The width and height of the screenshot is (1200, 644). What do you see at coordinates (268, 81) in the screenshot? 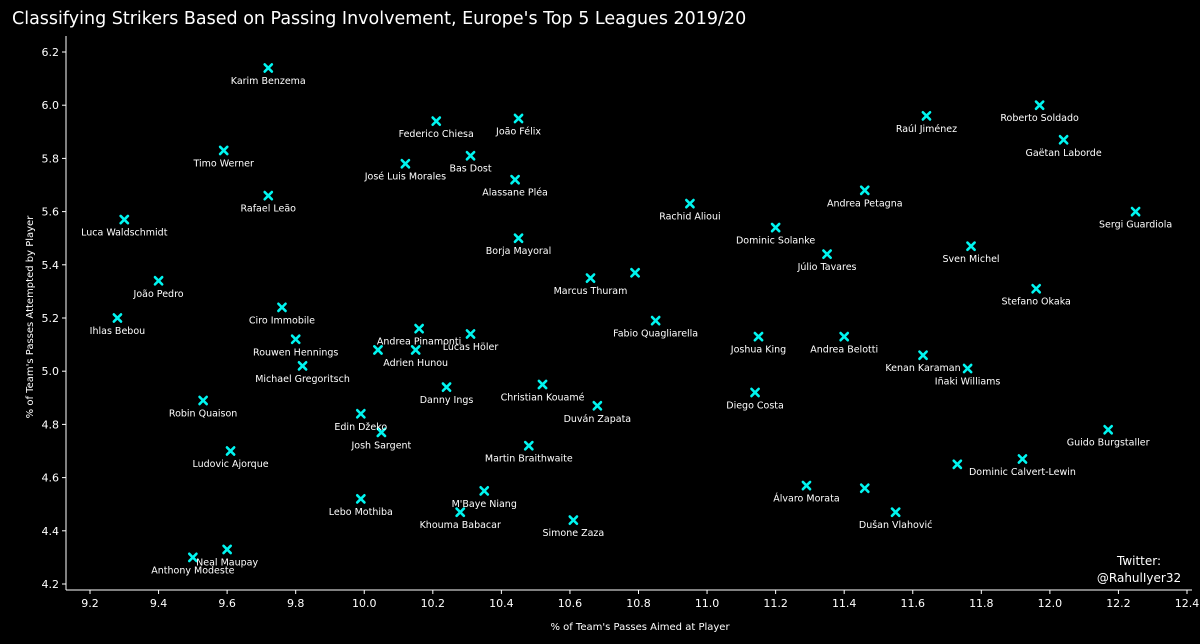
I see `point-label: Karim Benzema` at bounding box center [268, 81].